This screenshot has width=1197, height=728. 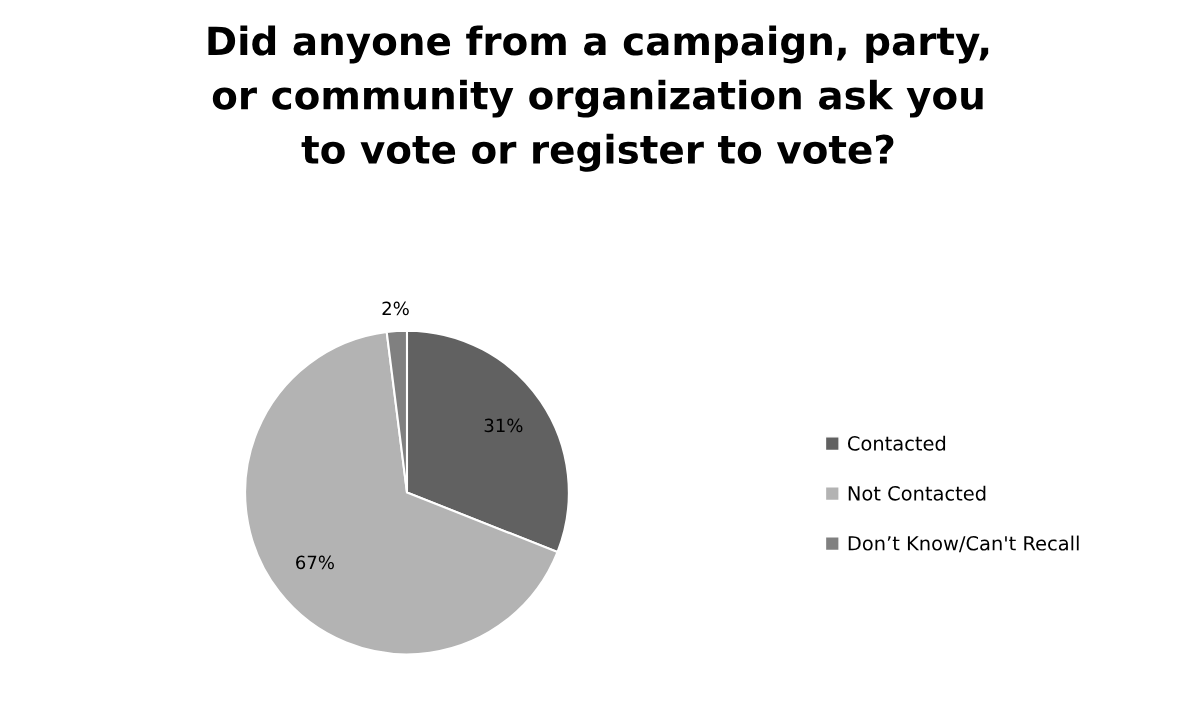 I want to click on data-label: 67%, so click(x=315, y=562).